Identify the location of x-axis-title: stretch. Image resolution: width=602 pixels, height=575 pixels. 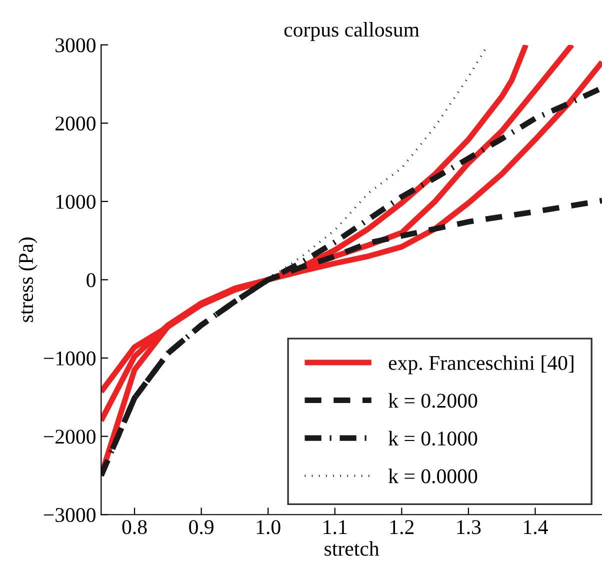
(352, 548).